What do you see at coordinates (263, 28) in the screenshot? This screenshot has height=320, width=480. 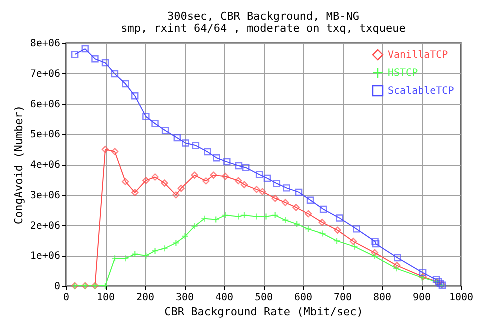 I see `chart-subtitle: smp, rxint 64/64 , moderate on txq, txqueue` at bounding box center [263, 28].